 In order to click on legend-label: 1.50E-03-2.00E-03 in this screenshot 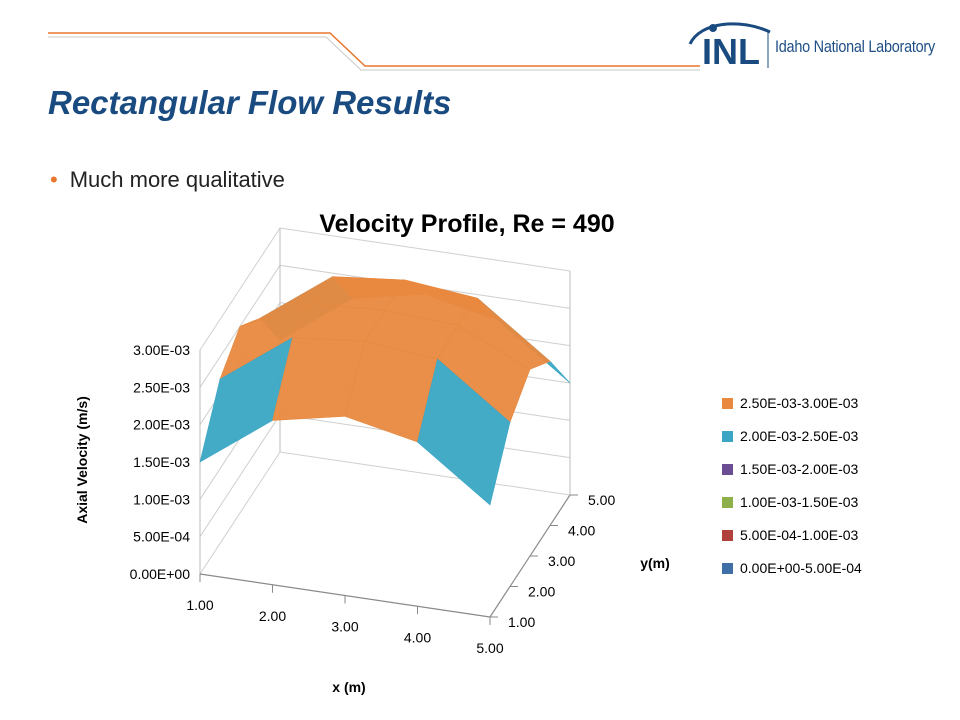, I will do `click(799, 469)`.